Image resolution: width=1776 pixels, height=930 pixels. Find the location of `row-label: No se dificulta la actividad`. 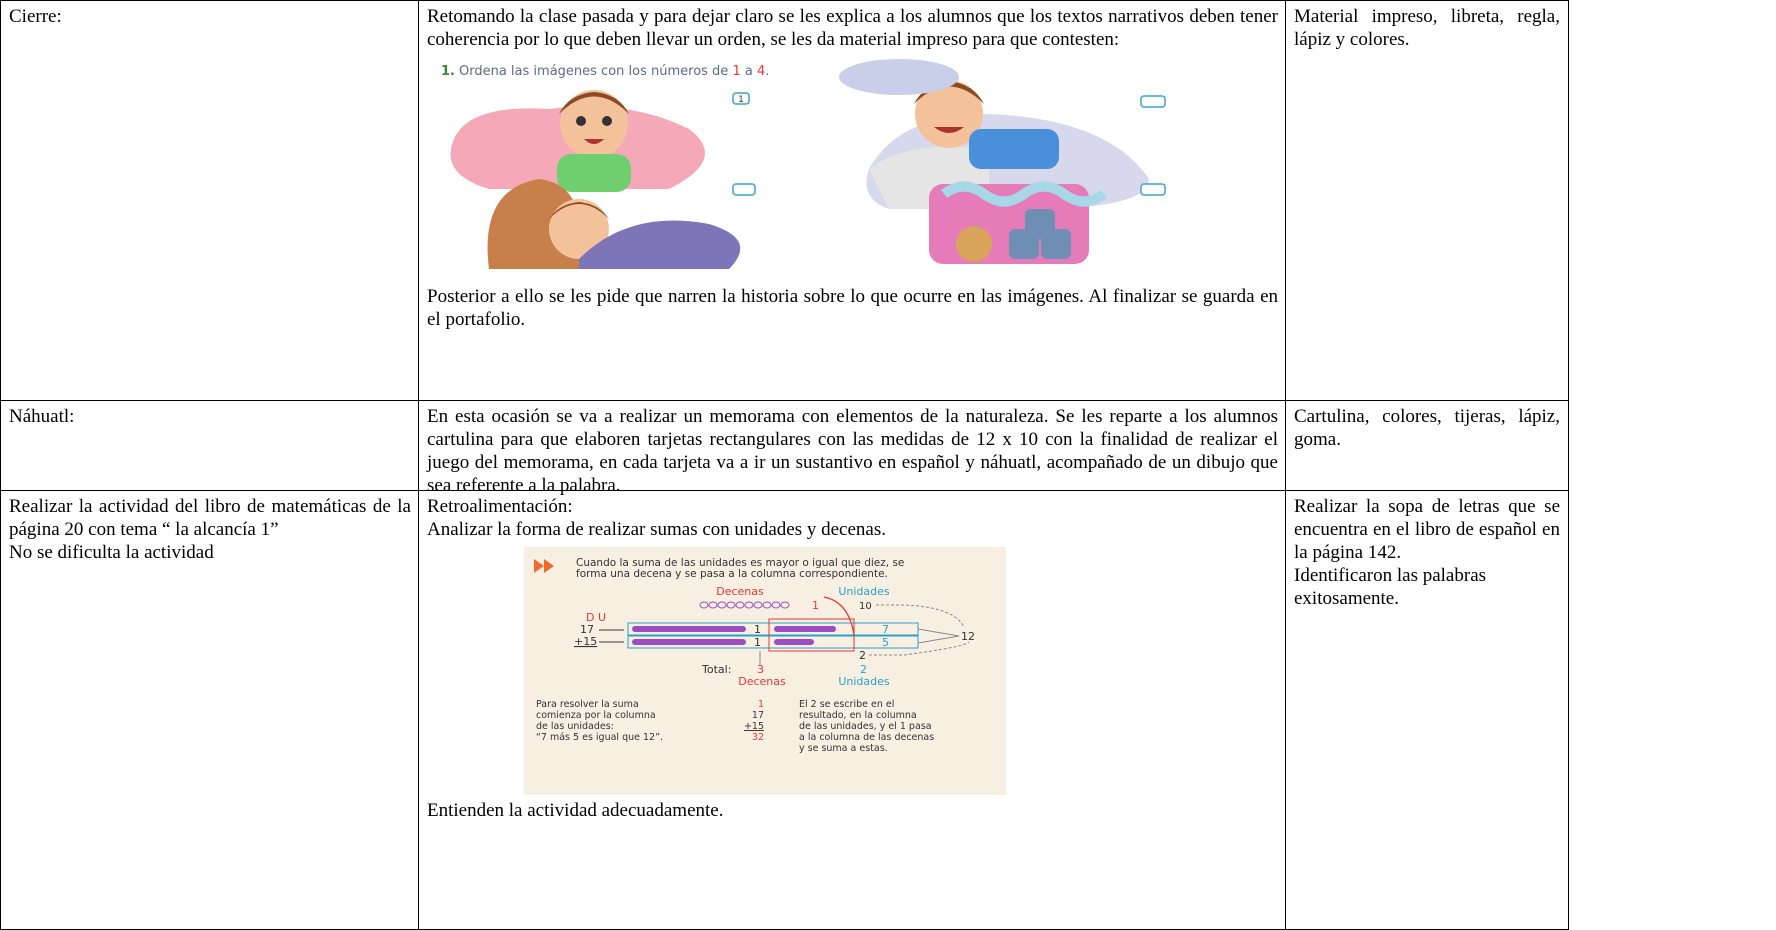

row-label: No se dificulta la actividad is located at coordinates (111, 552).